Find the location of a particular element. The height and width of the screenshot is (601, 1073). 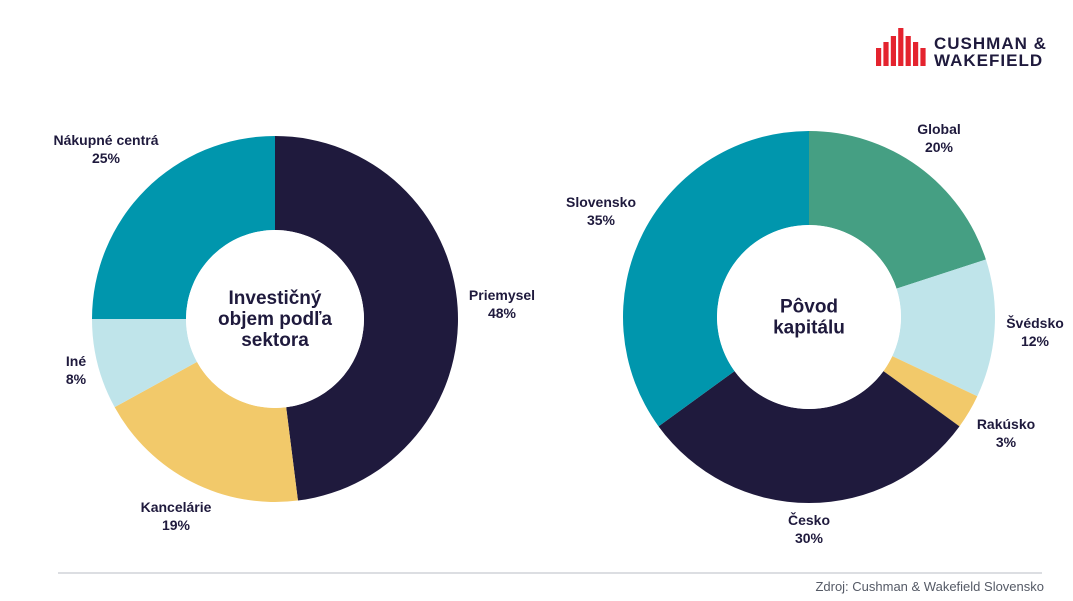

capital-donut-hole is located at coordinates (809, 317).